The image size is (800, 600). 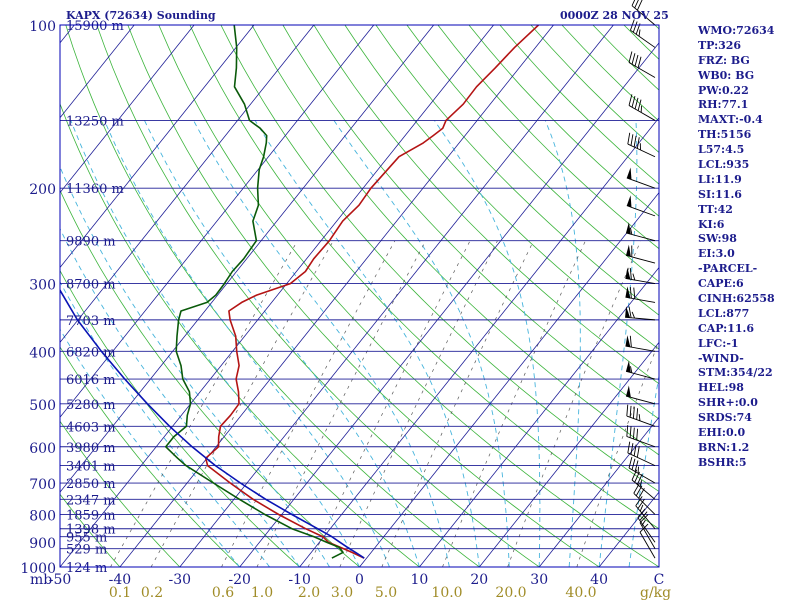 I want to click on pressure-tick-label: 700, so click(x=42, y=485).